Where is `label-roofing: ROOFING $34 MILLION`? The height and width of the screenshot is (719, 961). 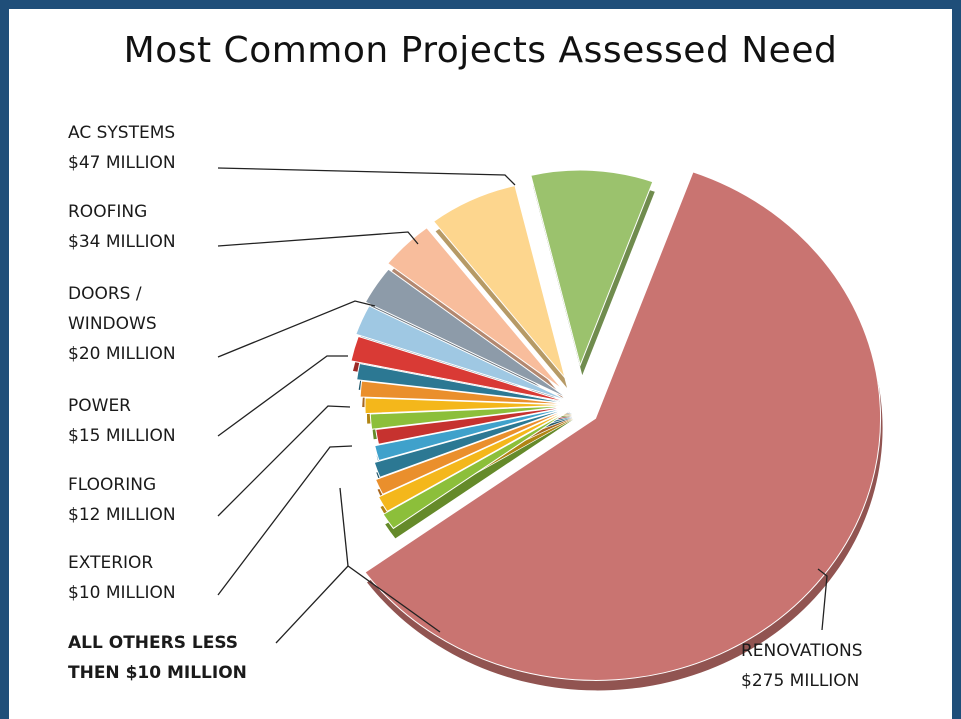
label-roofing: ROOFING $34 MILLION is located at coordinates (122, 227).